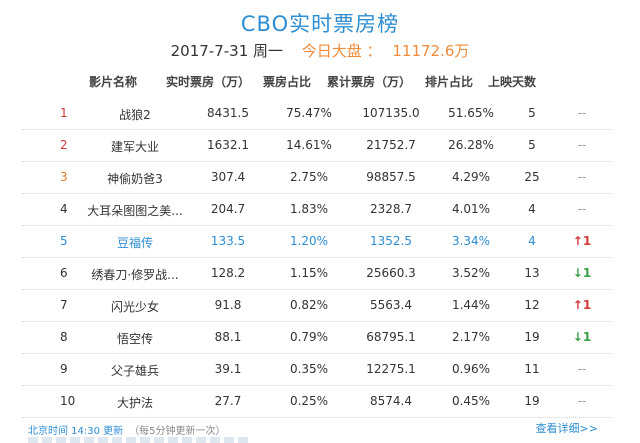 The height and width of the screenshot is (443, 640). I want to click on cropped-content, so click(138, 440).